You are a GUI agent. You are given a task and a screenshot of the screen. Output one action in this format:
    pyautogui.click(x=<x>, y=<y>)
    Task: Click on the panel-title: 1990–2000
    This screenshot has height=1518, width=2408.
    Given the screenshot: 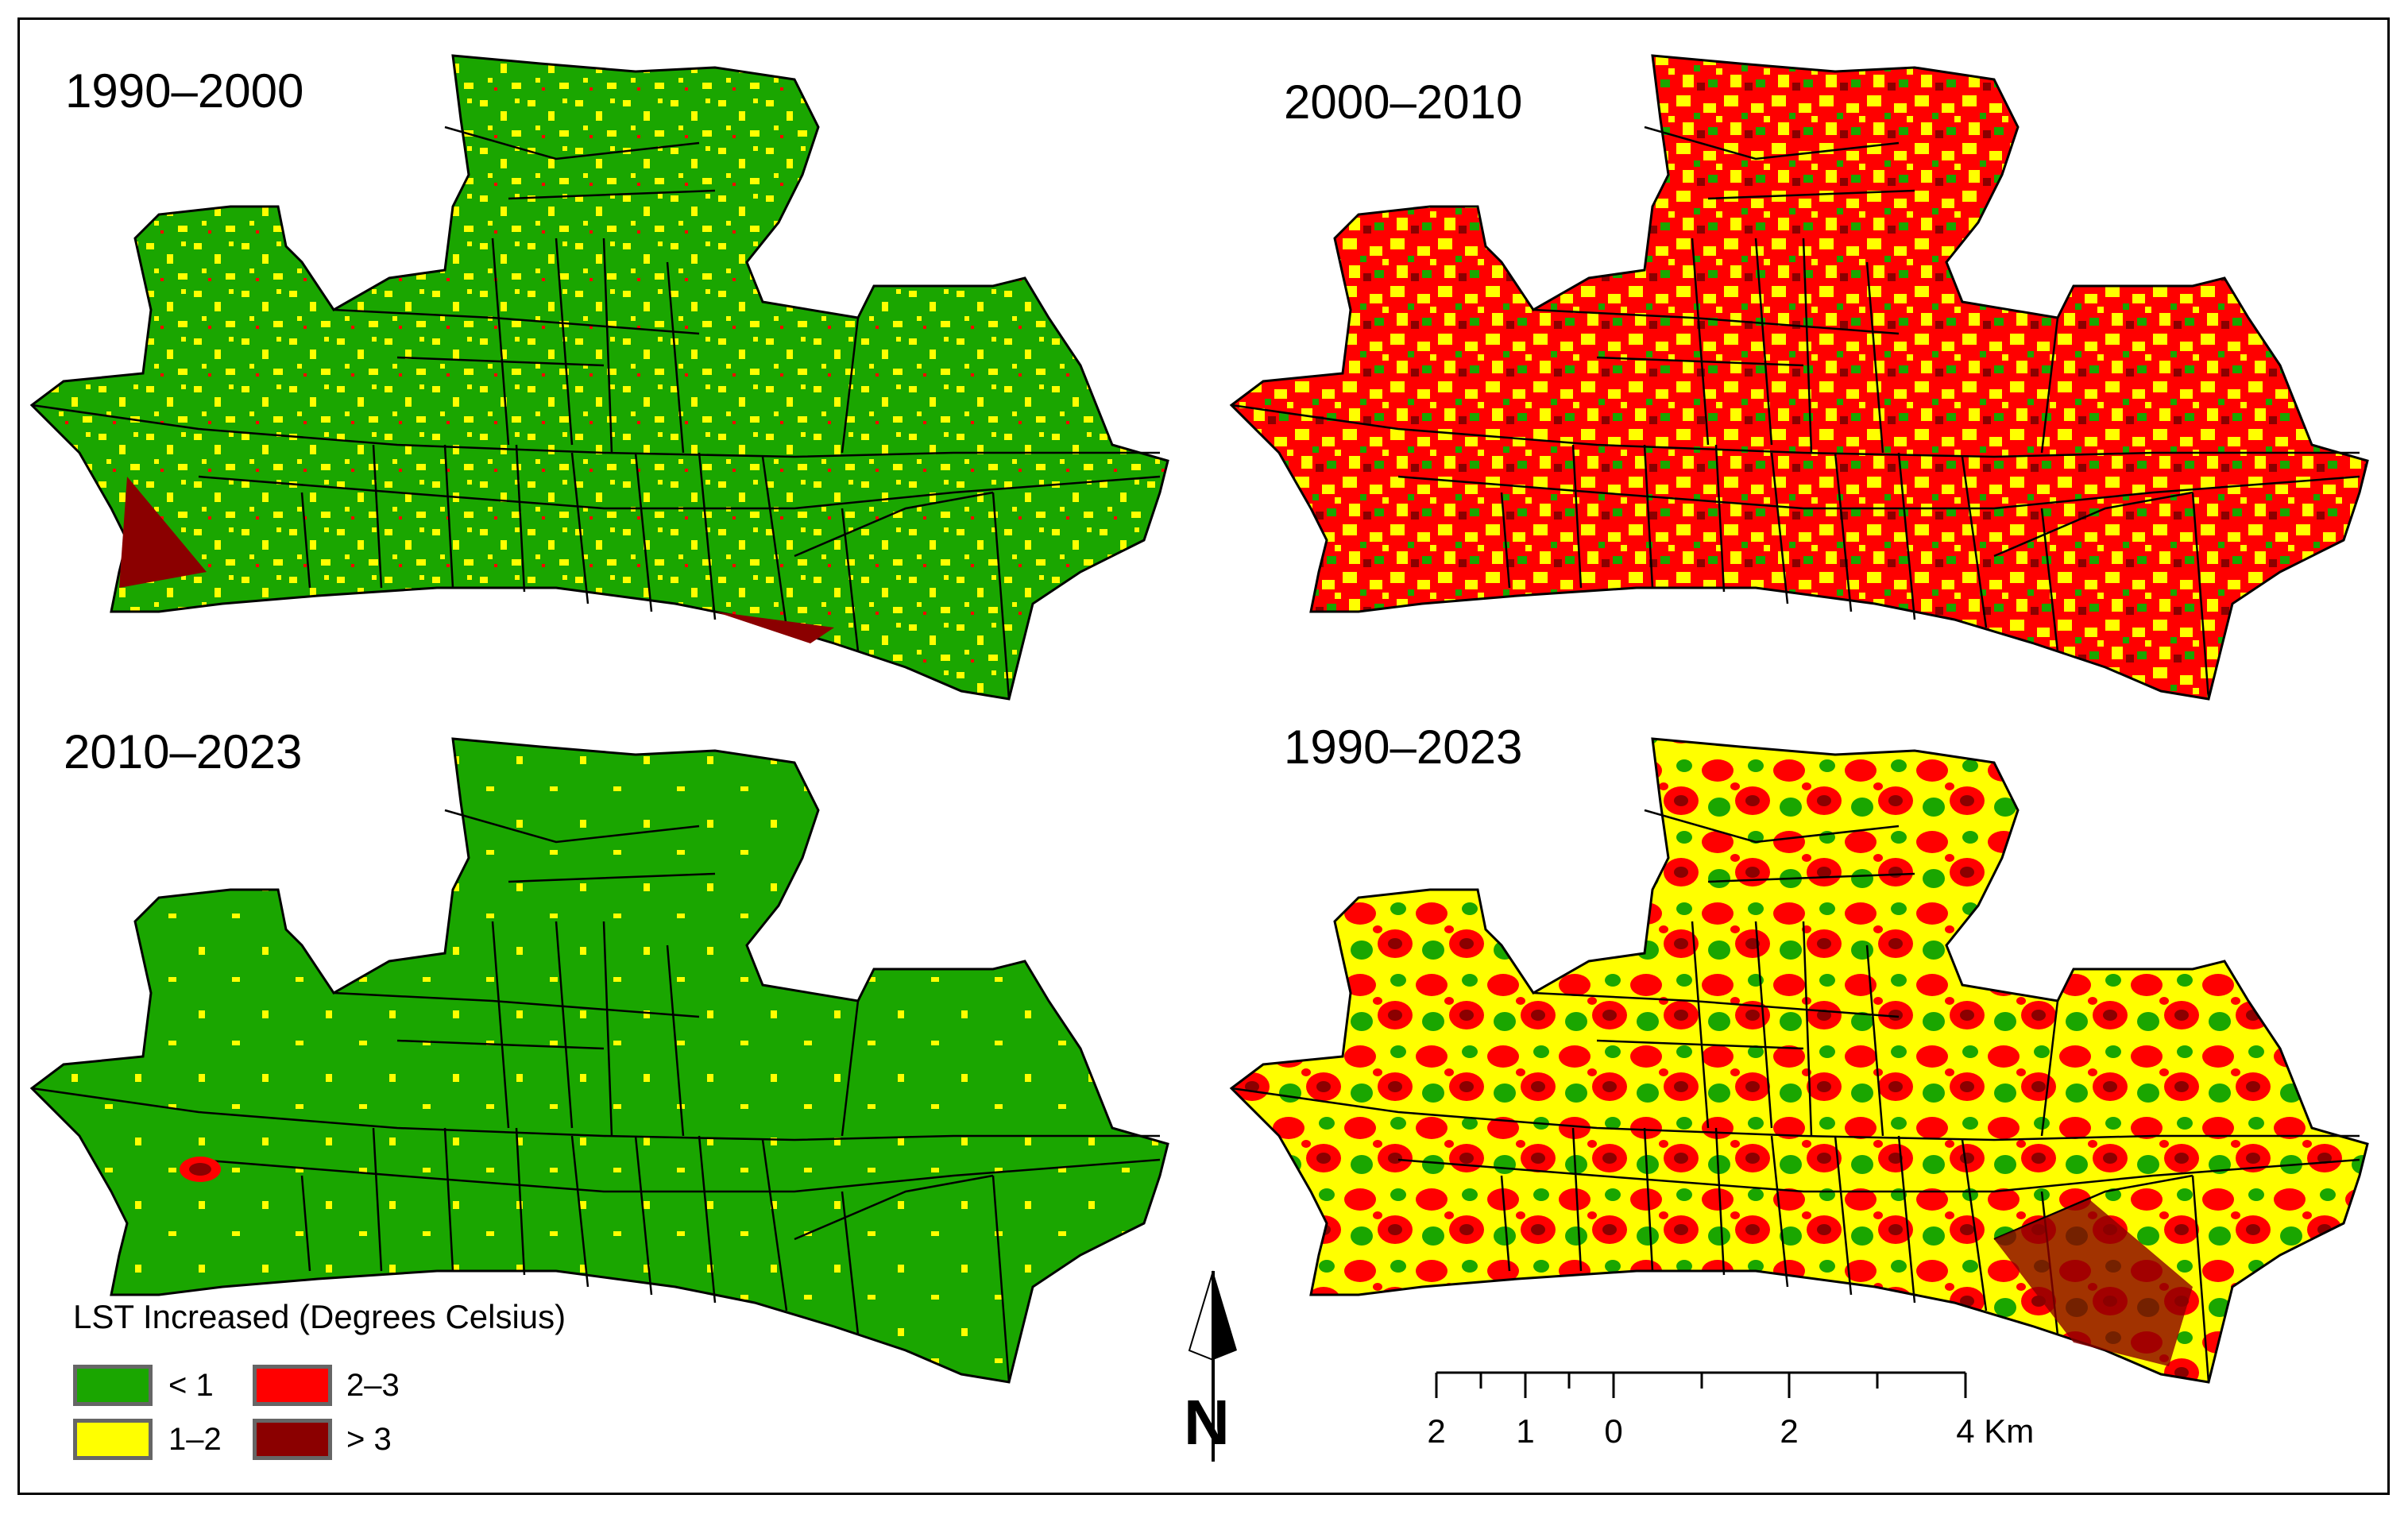 What is the action you would take?
    pyautogui.click(x=184, y=91)
    